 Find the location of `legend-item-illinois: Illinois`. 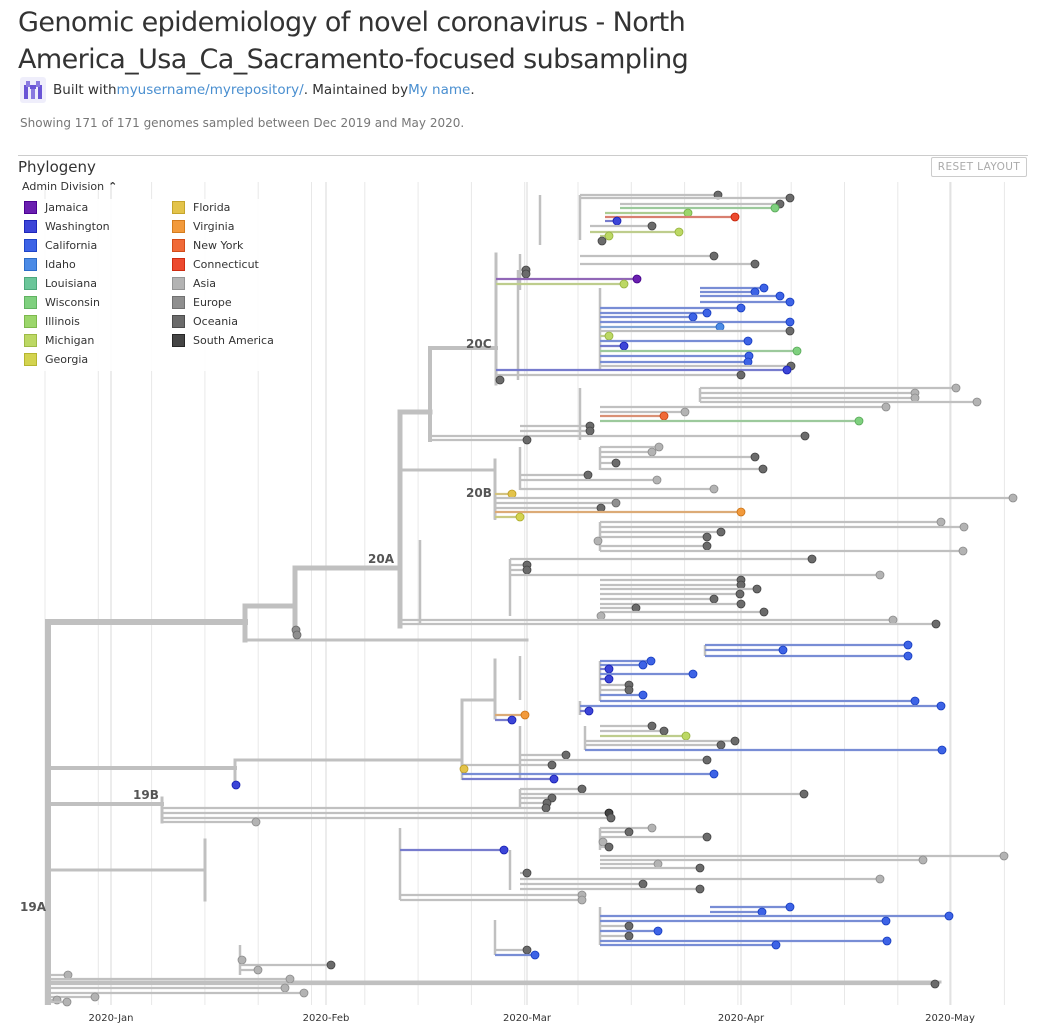

legend-item-illinois: Illinois is located at coordinates (52, 321).